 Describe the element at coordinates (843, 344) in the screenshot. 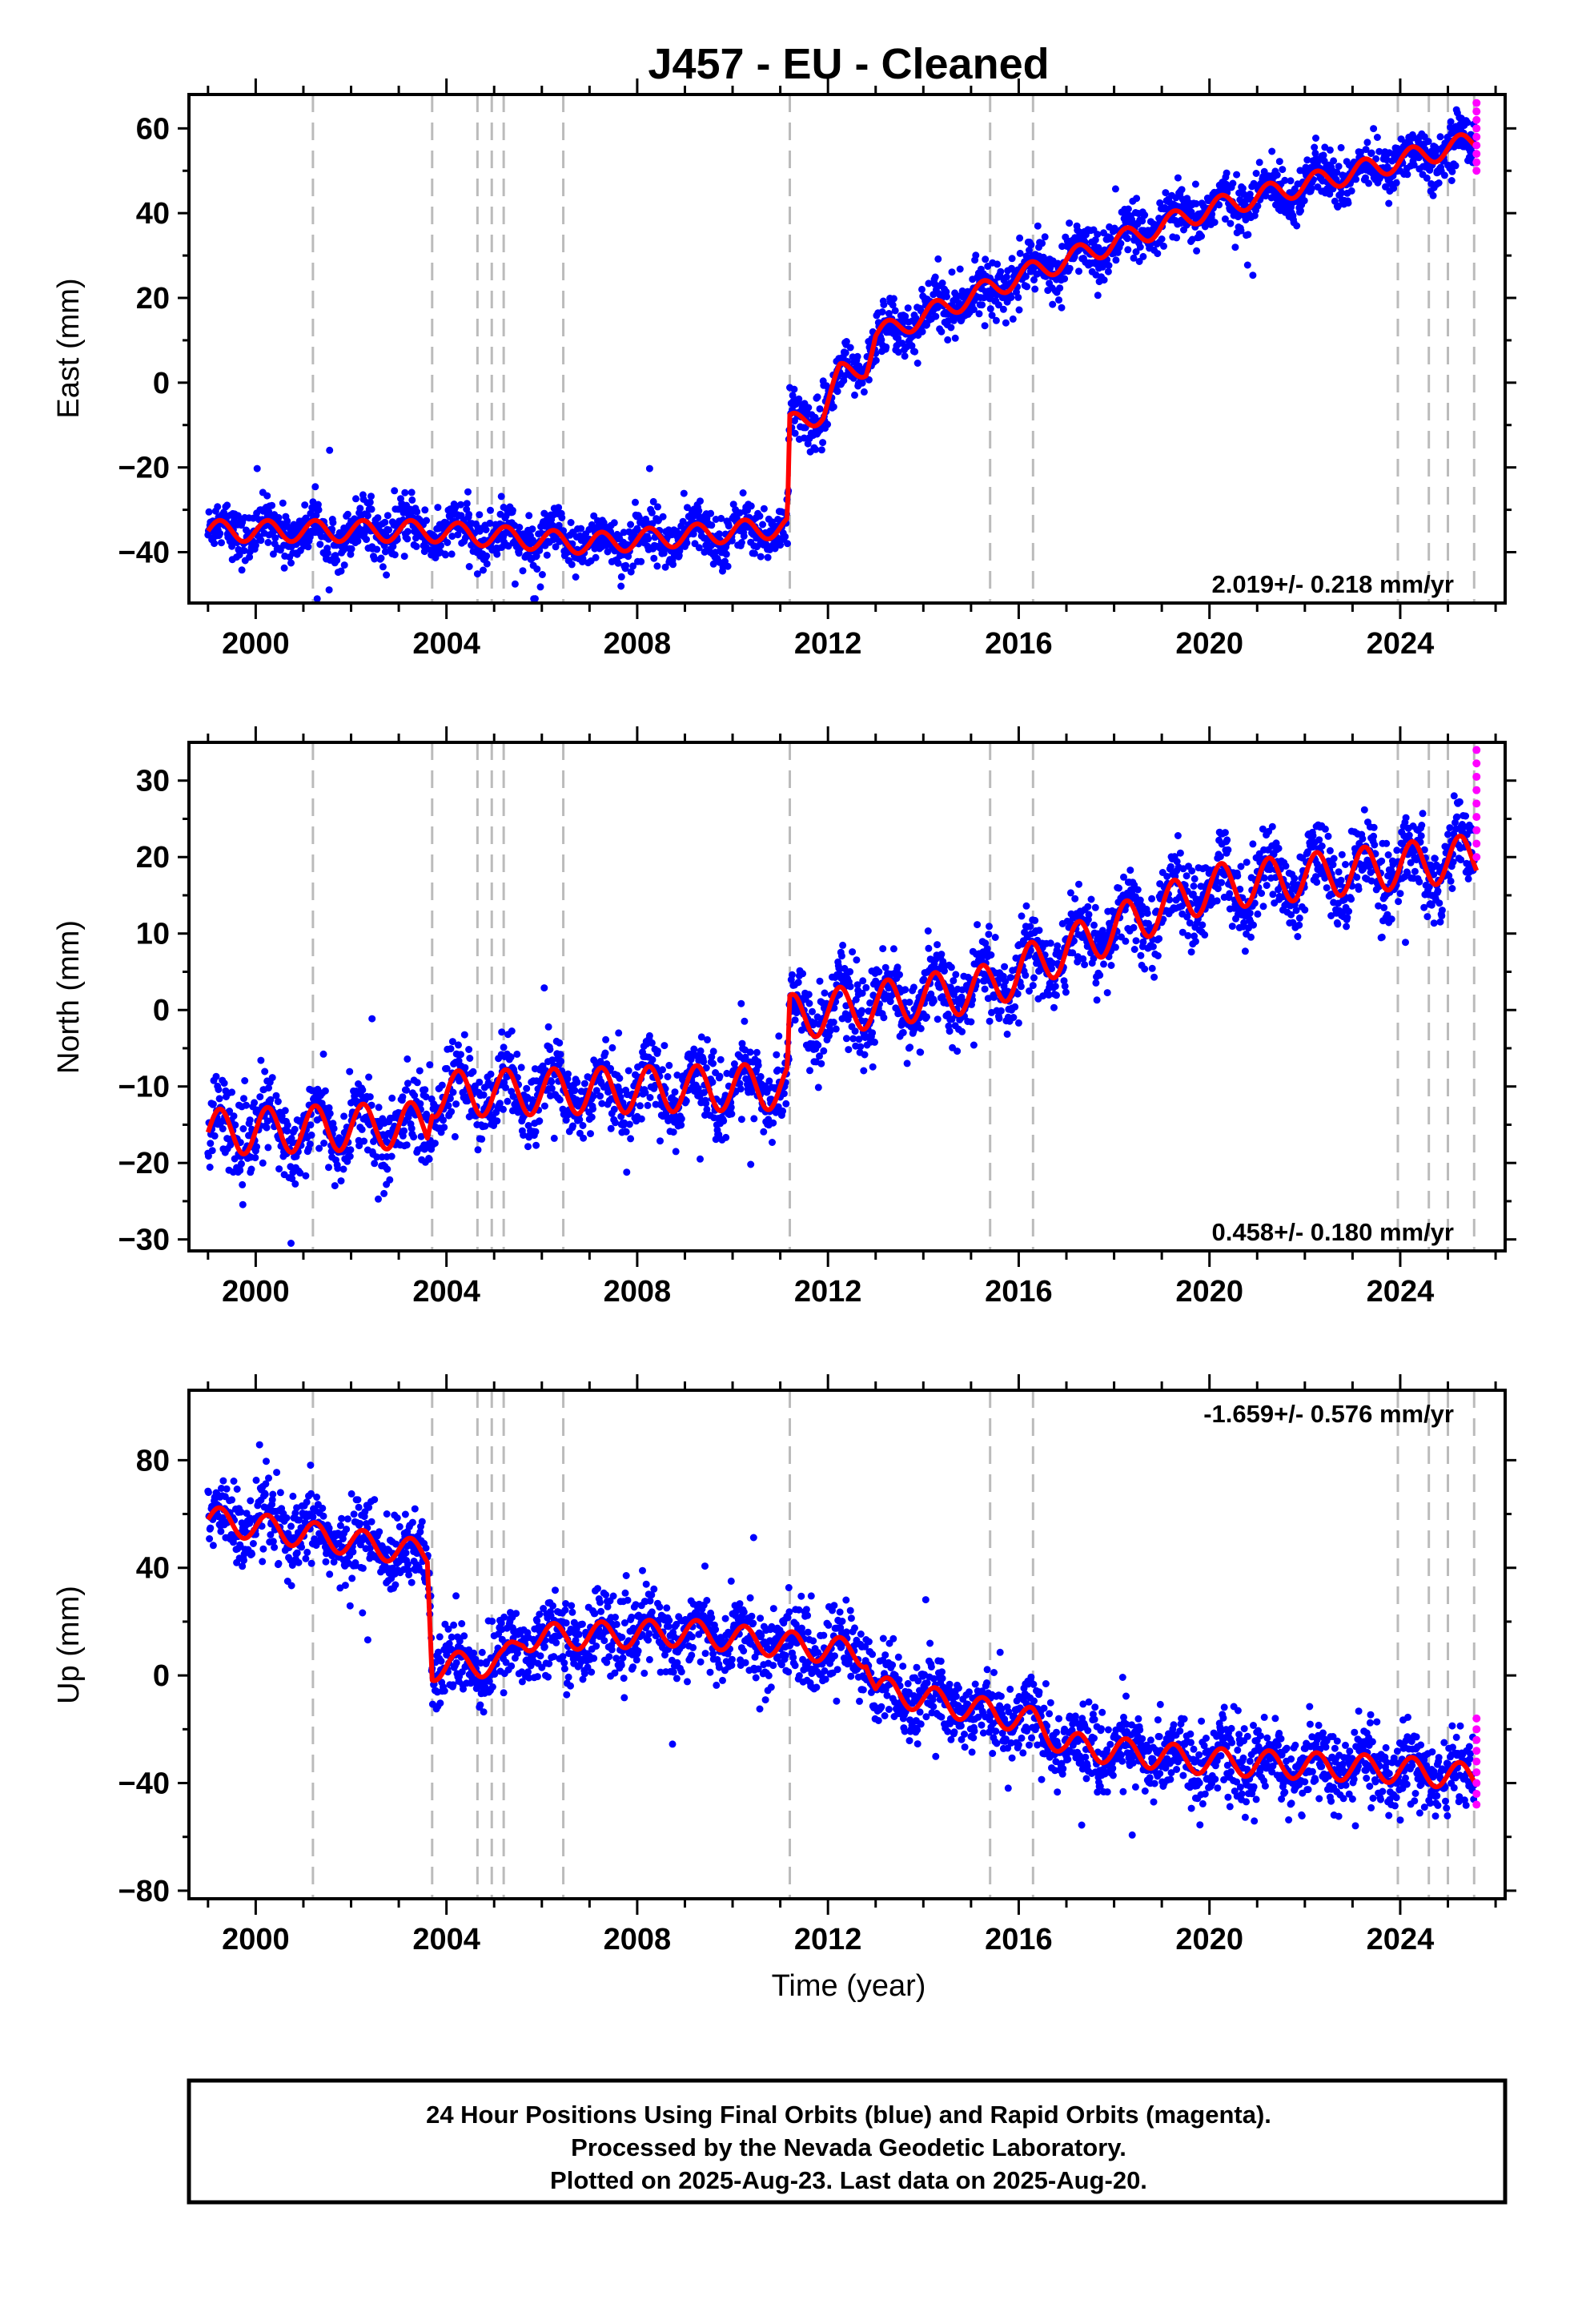

I see `east-model-fit-line` at that location.